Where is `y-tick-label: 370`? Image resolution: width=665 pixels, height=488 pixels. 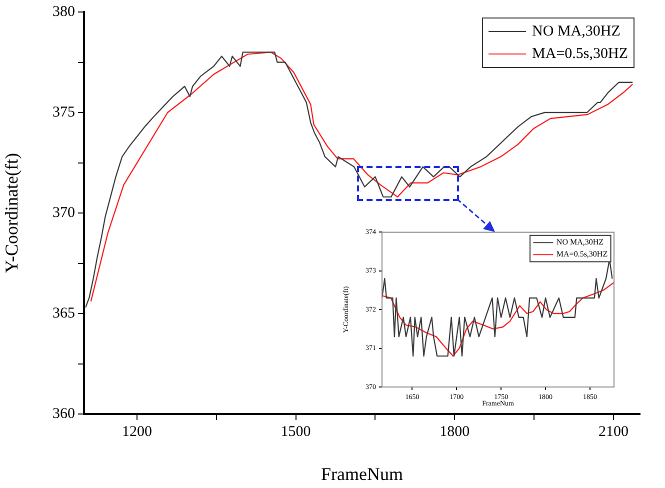 y-tick-label: 370 is located at coordinates (63, 212).